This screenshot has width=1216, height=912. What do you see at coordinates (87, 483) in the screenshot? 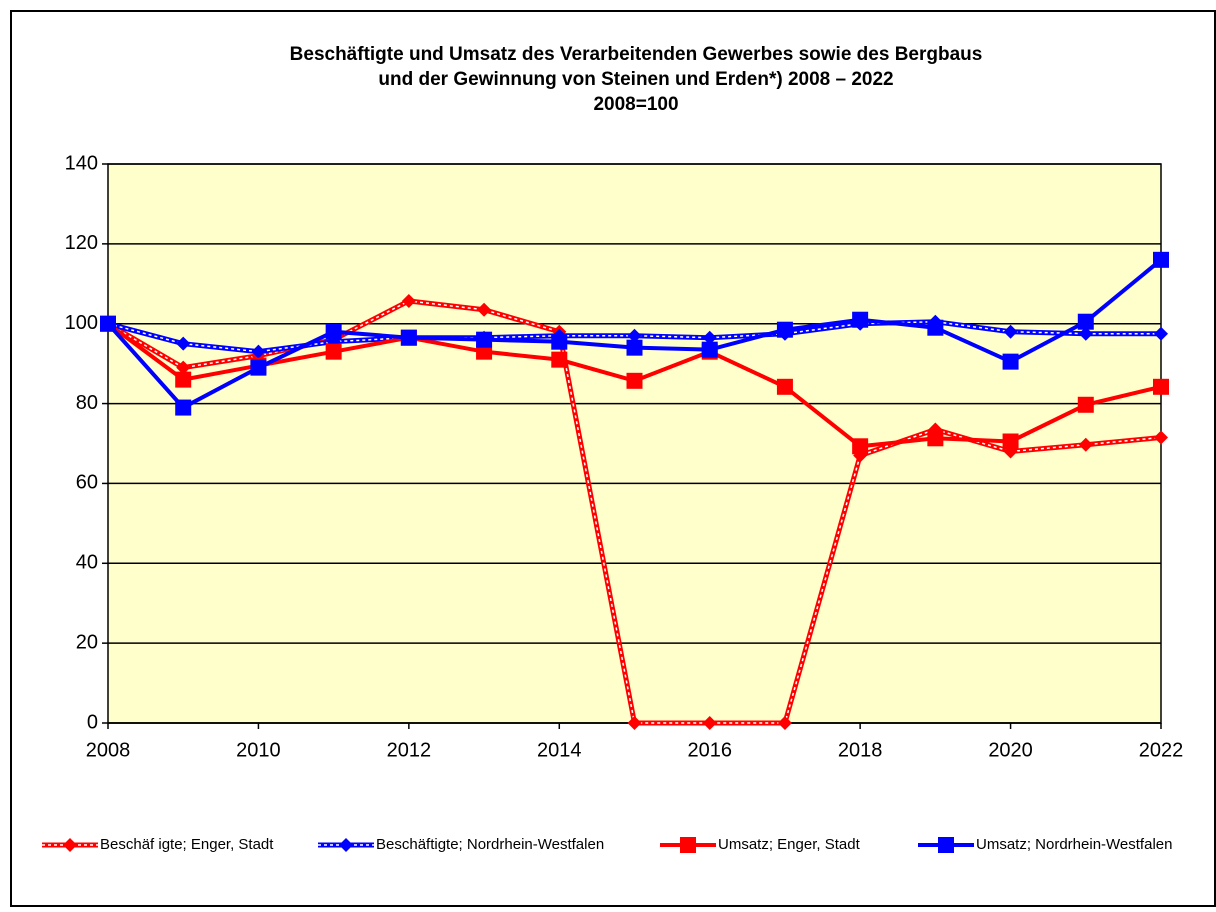
I see `y-tick-label: 60` at bounding box center [87, 483].